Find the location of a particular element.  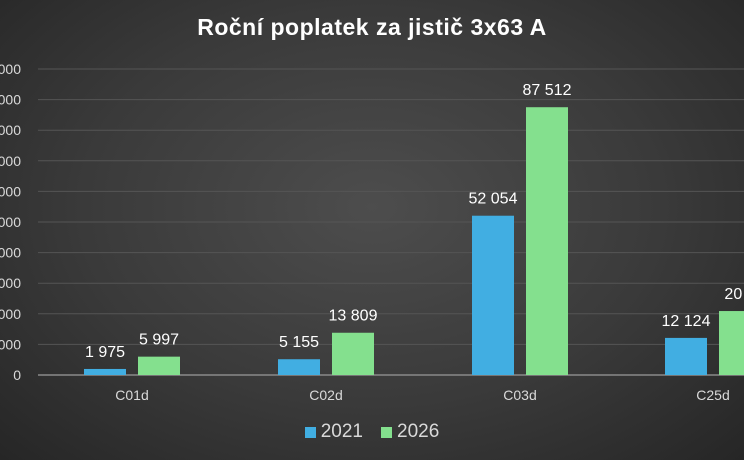

data-label: 13 809 is located at coordinates (353, 316).